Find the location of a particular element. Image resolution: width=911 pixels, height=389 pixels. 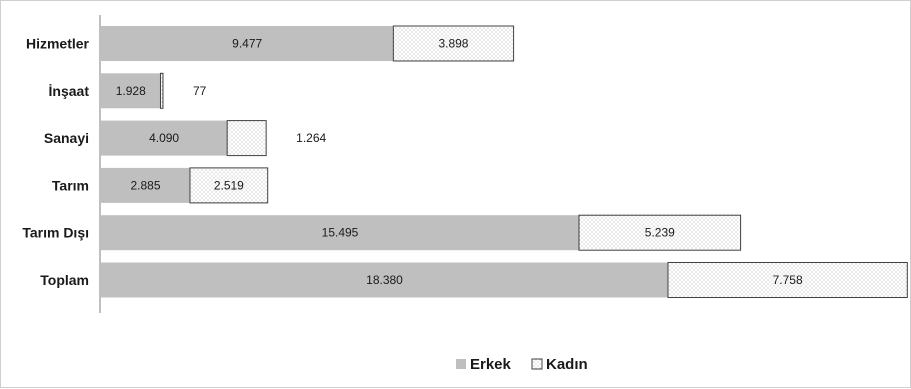

data-label-erkek-toplam: 18.380 is located at coordinates (384, 280).